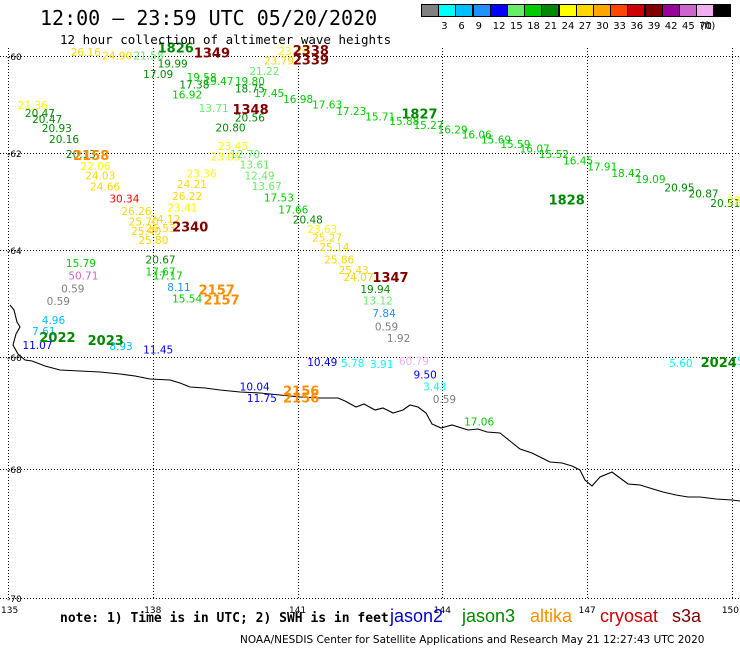 The width and height of the screenshot is (740, 650). Describe the element at coordinates (417, 616) in the screenshot. I see `satellite-jason2: jason2` at that location.